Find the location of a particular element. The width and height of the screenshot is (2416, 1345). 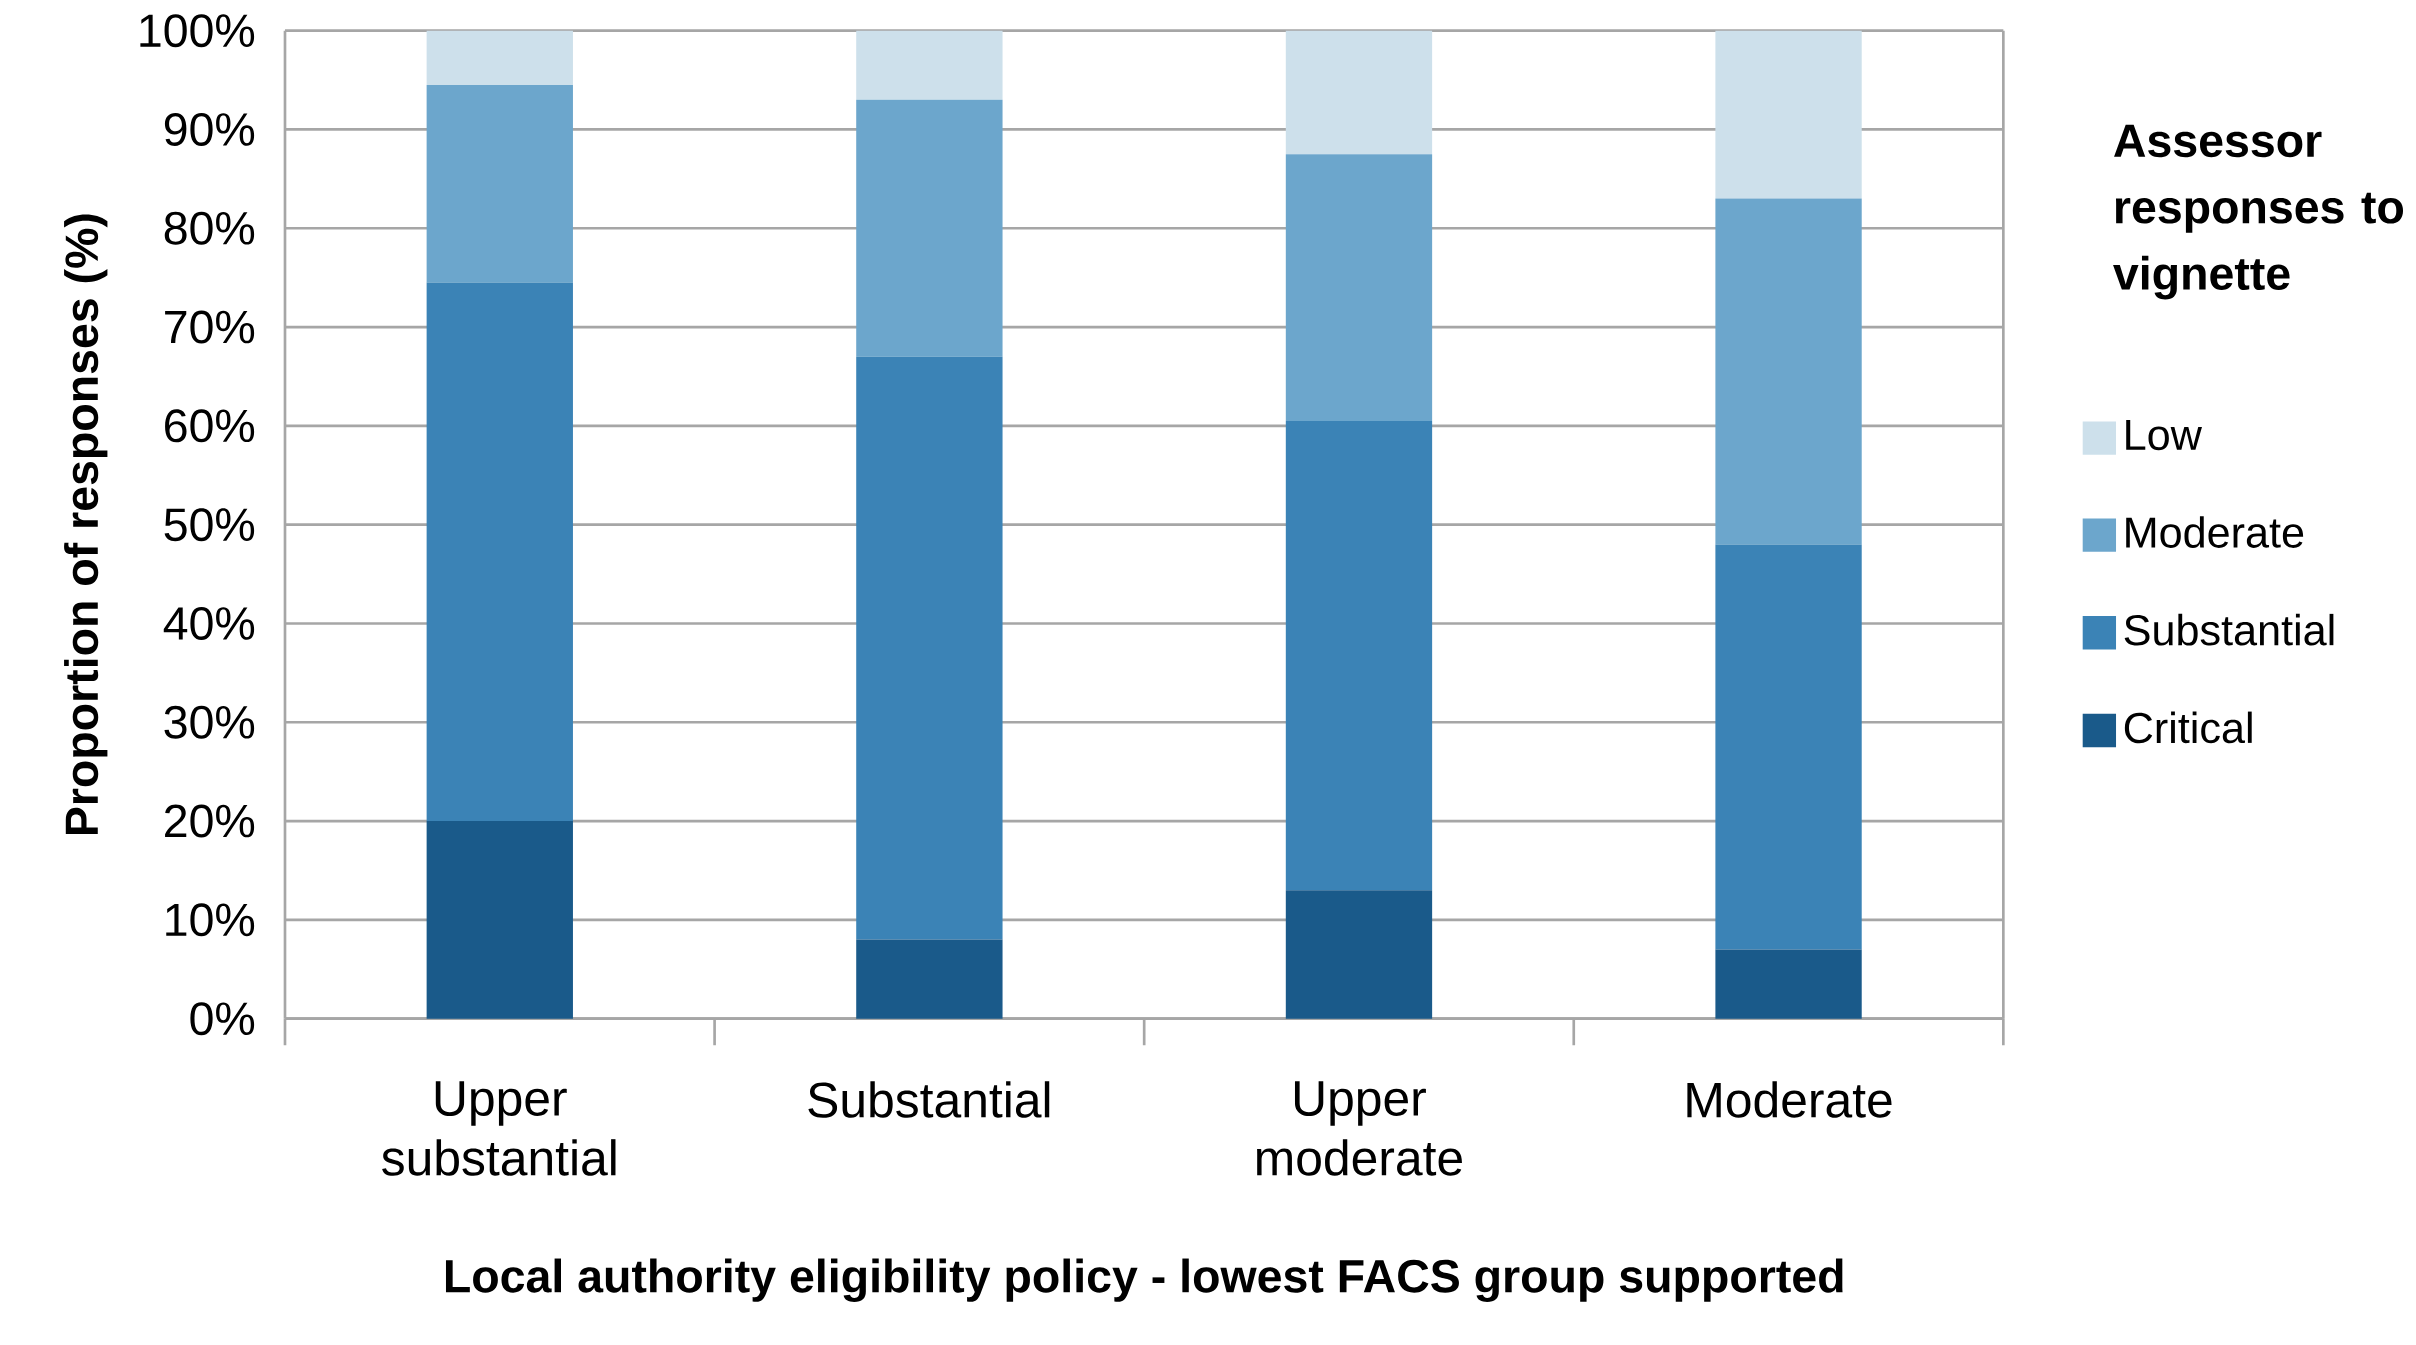

y-tick-label: 90% is located at coordinates (209, 129).